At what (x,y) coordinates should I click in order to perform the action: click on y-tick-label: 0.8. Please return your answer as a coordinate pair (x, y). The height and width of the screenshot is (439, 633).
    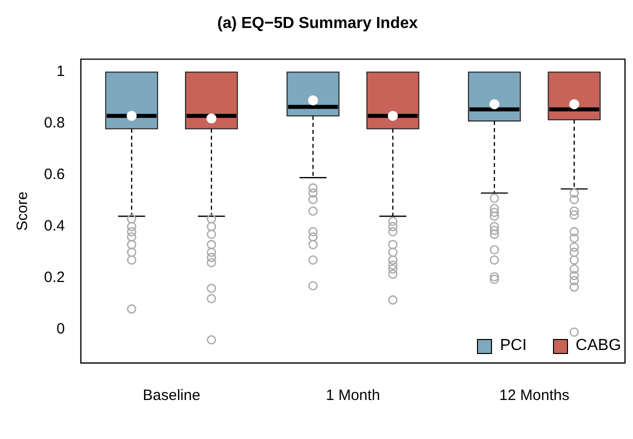
    Looking at the image, I should click on (54, 123).